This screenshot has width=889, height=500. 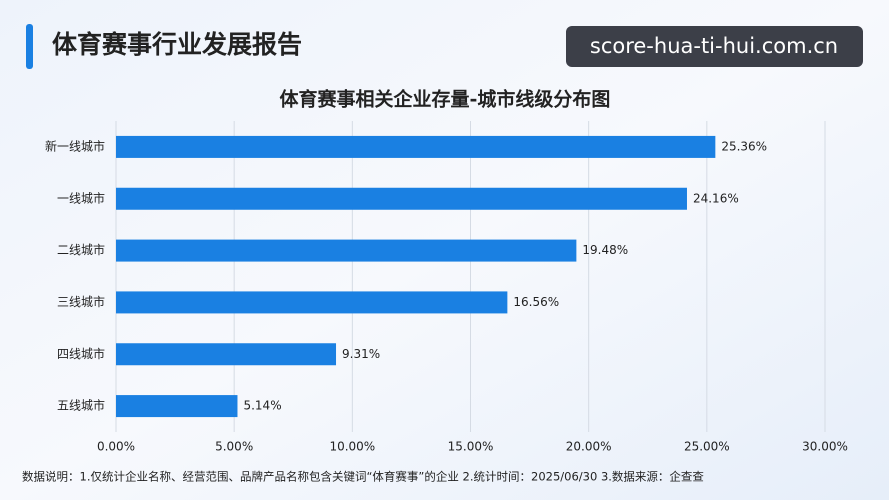 I want to click on x-tick-label: 30.00%, so click(x=825, y=447).